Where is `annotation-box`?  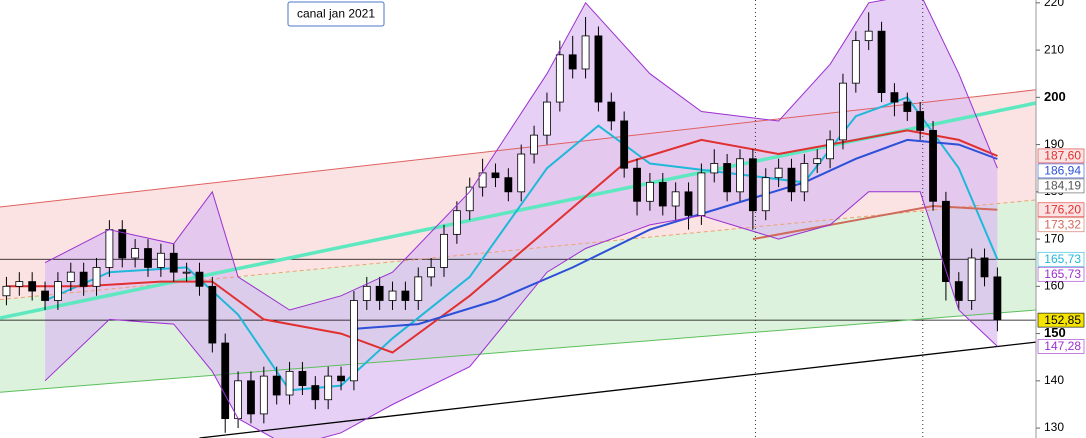
annotation-box is located at coordinates (336, 14).